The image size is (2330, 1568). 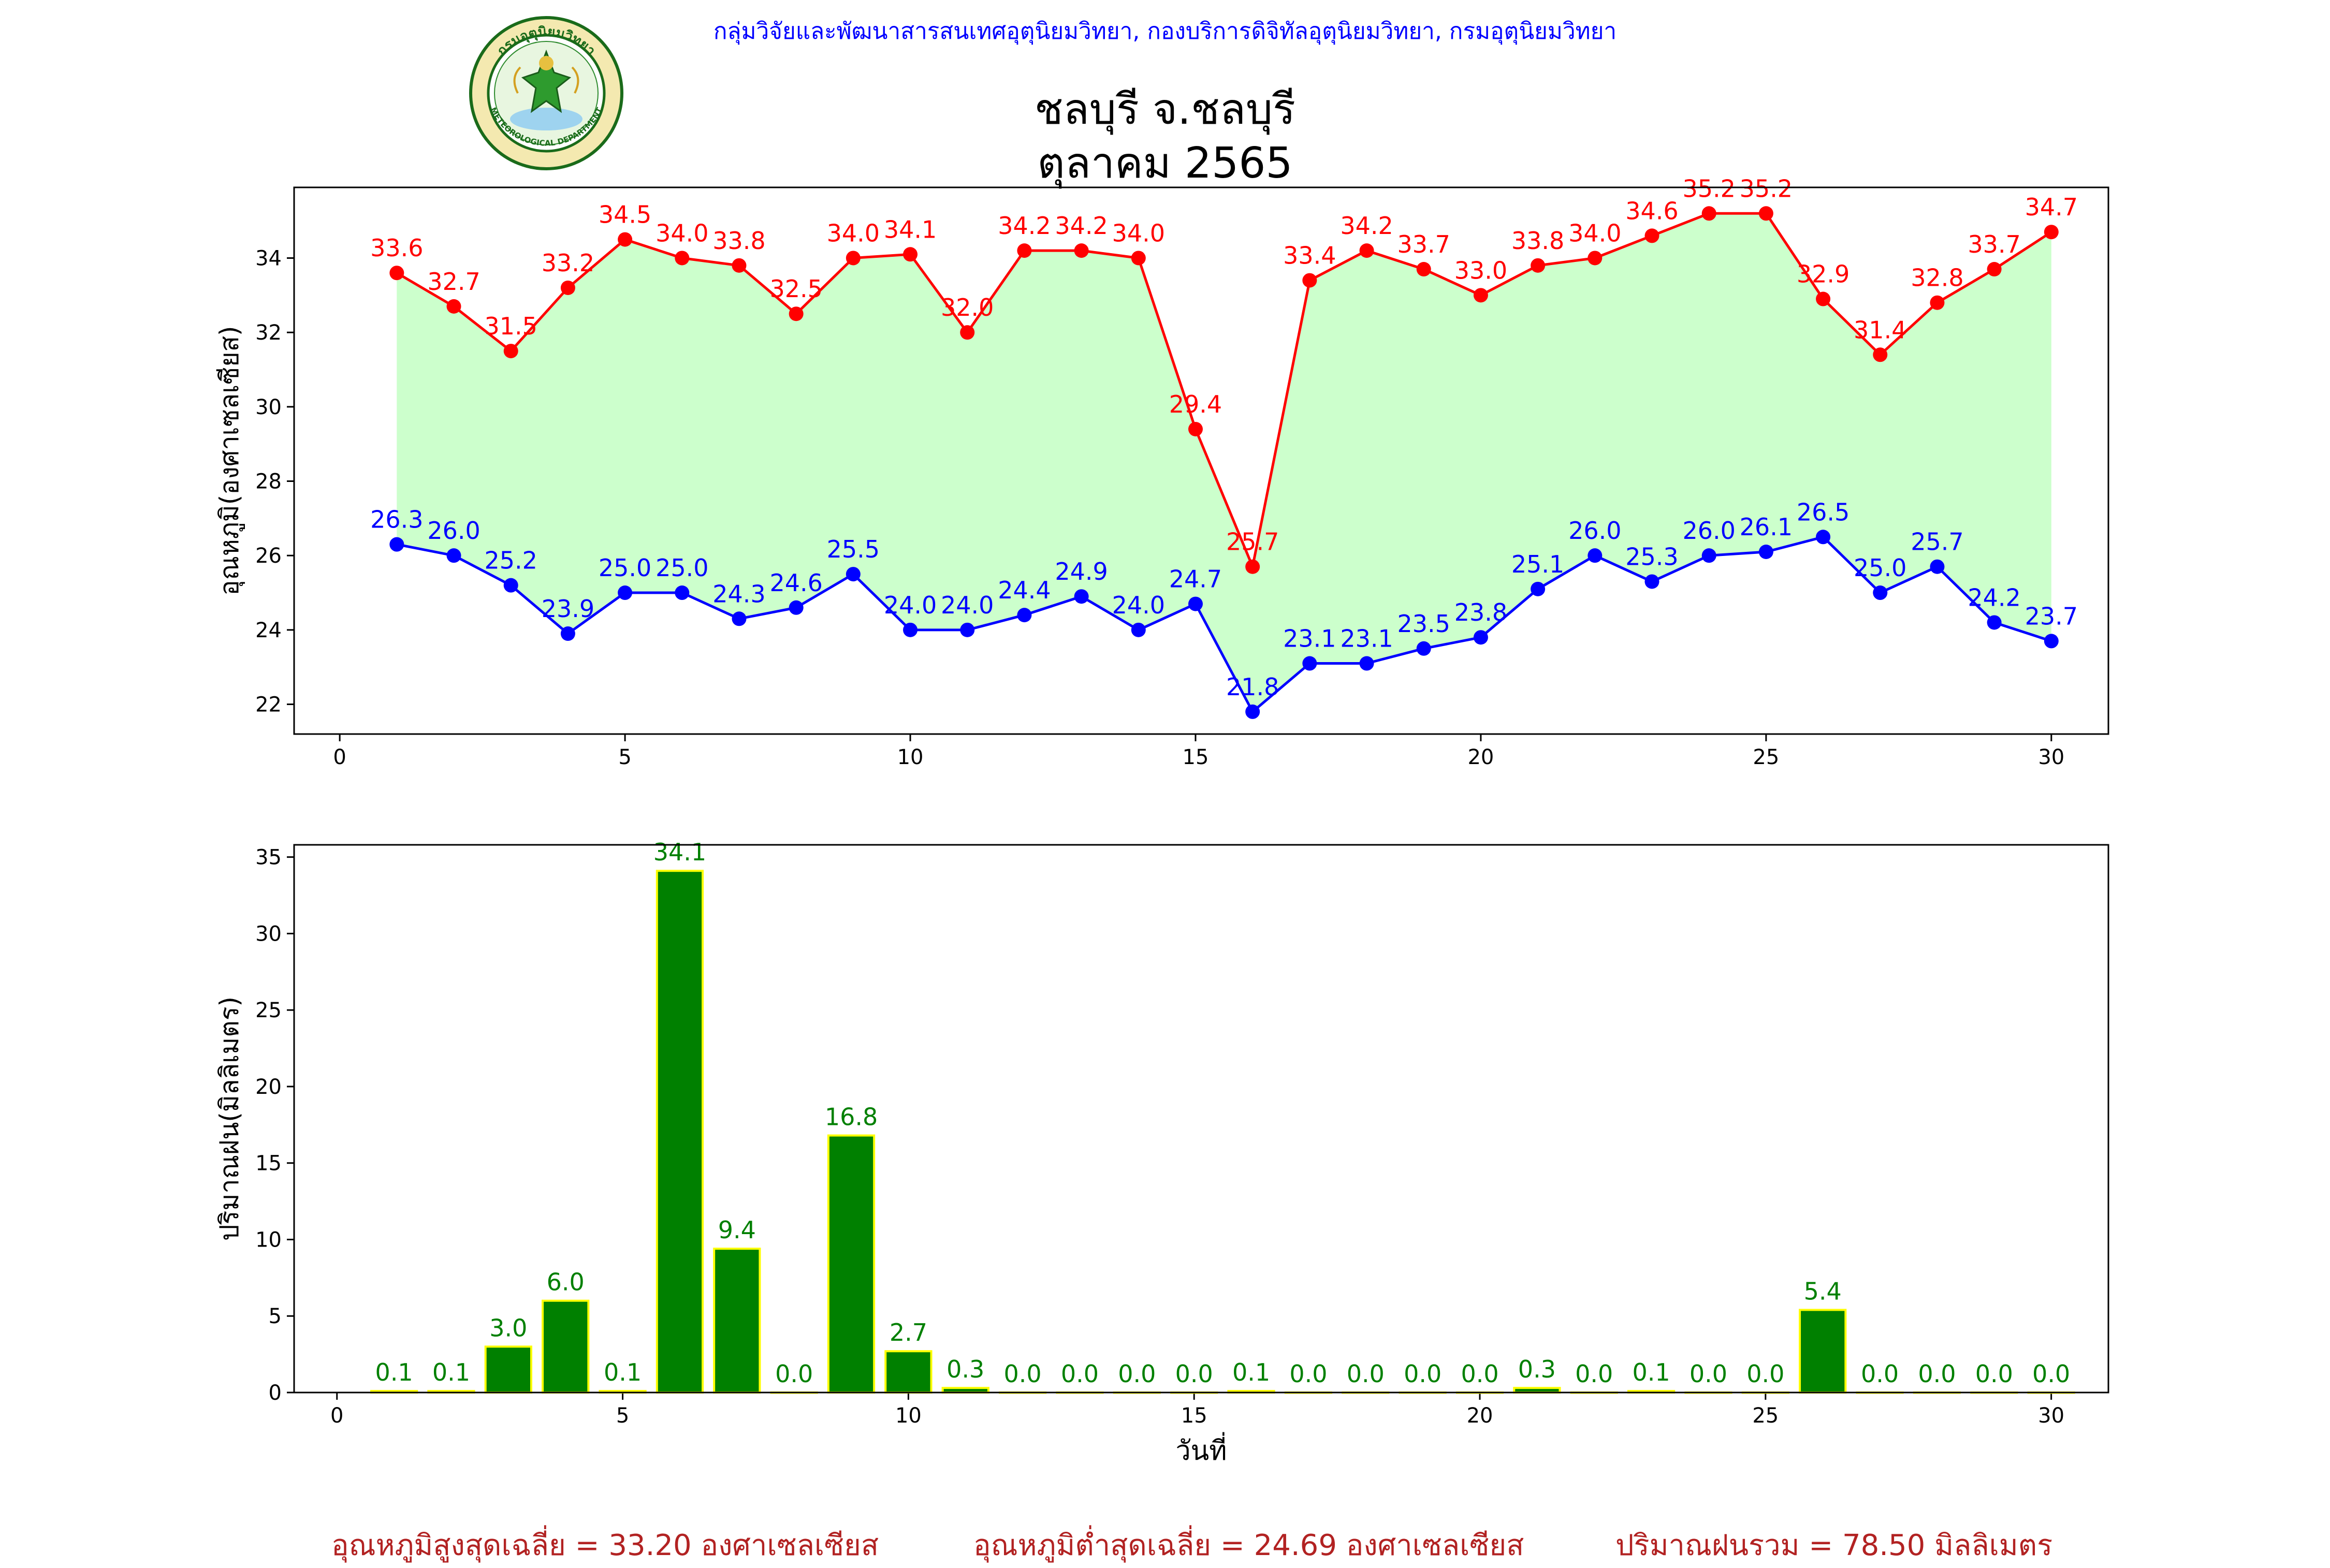 I want to click on rainfall-bar-label: 16.8, so click(x=851, y=1117).